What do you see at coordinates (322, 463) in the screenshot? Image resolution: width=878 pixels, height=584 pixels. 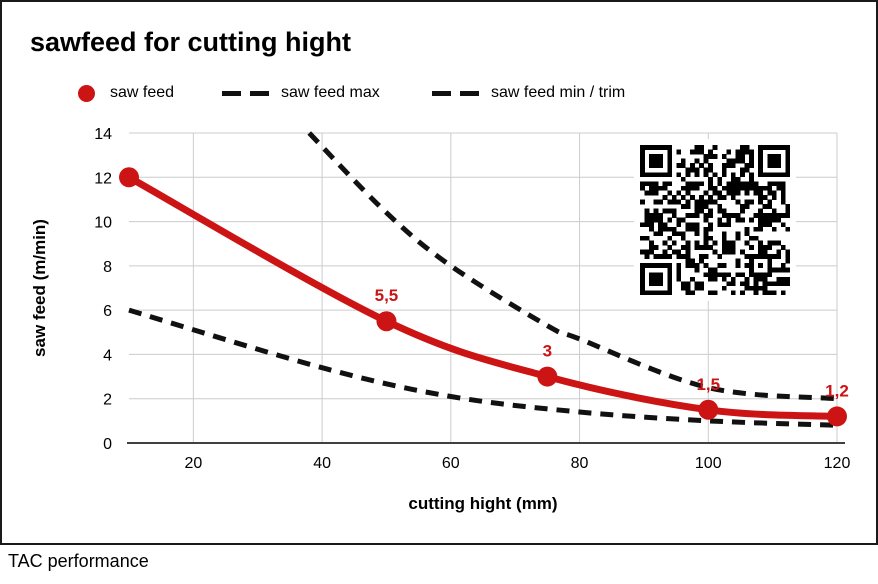 I see `svg-text: 40` at bounding box center [322, 463].